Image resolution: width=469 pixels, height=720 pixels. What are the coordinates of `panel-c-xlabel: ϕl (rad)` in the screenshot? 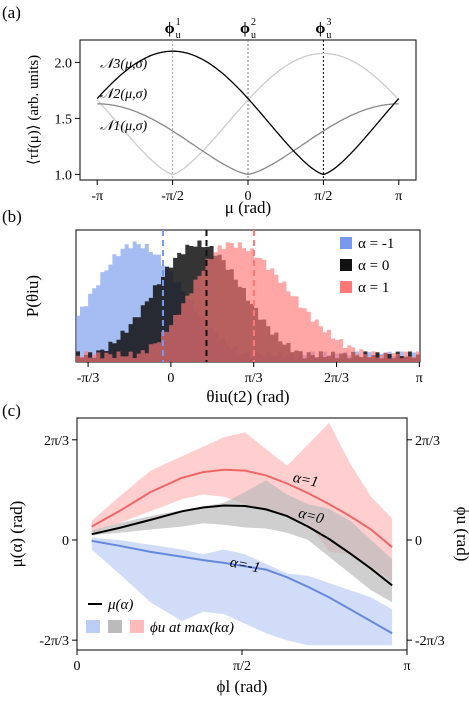 It's located at (242, 686).